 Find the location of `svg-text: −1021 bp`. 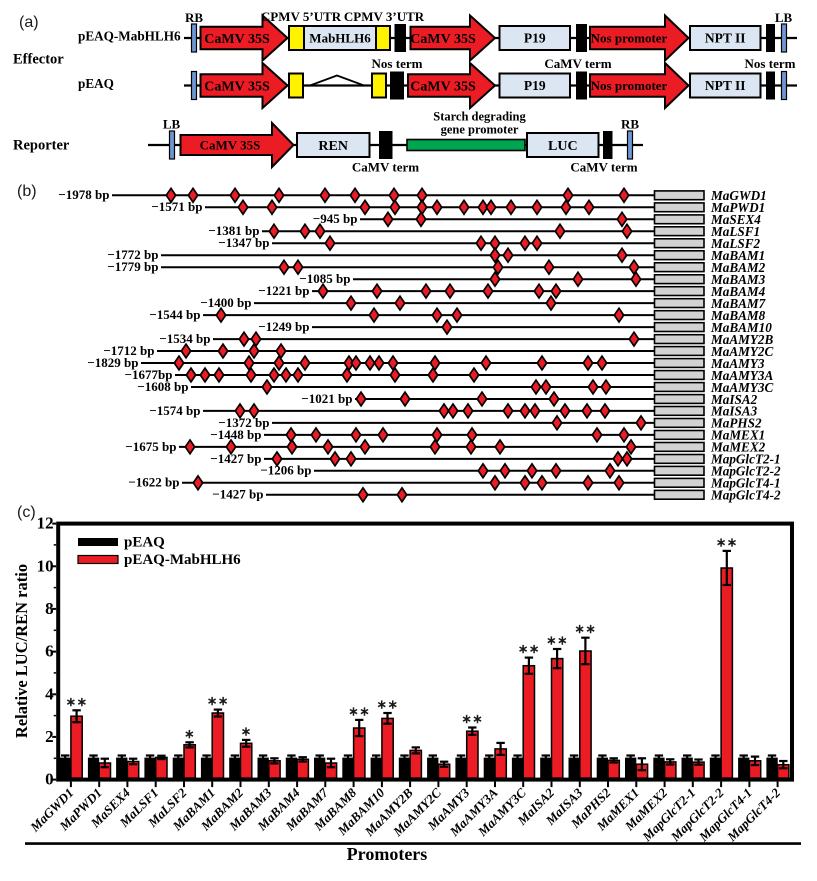

svg-text: −1021 bp is located at coordinates (326, 398).